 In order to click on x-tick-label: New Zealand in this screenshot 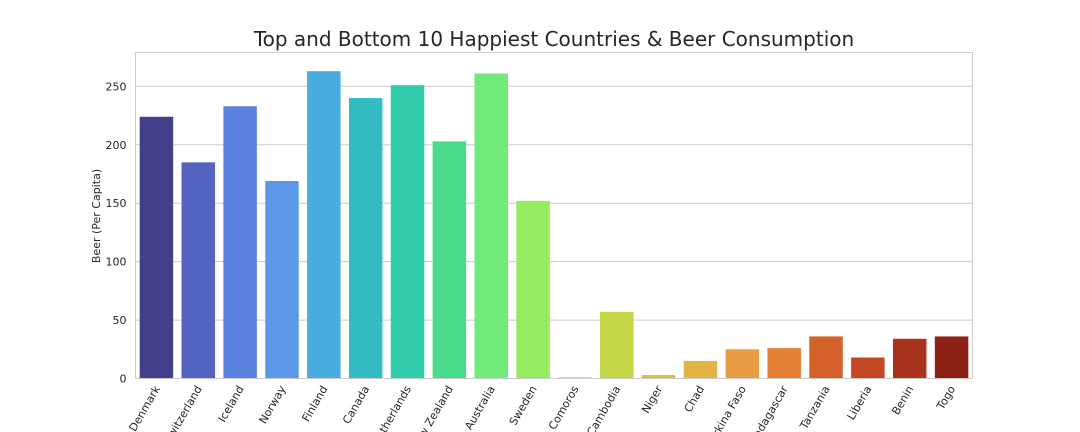, I will do `click(432, 408)`.